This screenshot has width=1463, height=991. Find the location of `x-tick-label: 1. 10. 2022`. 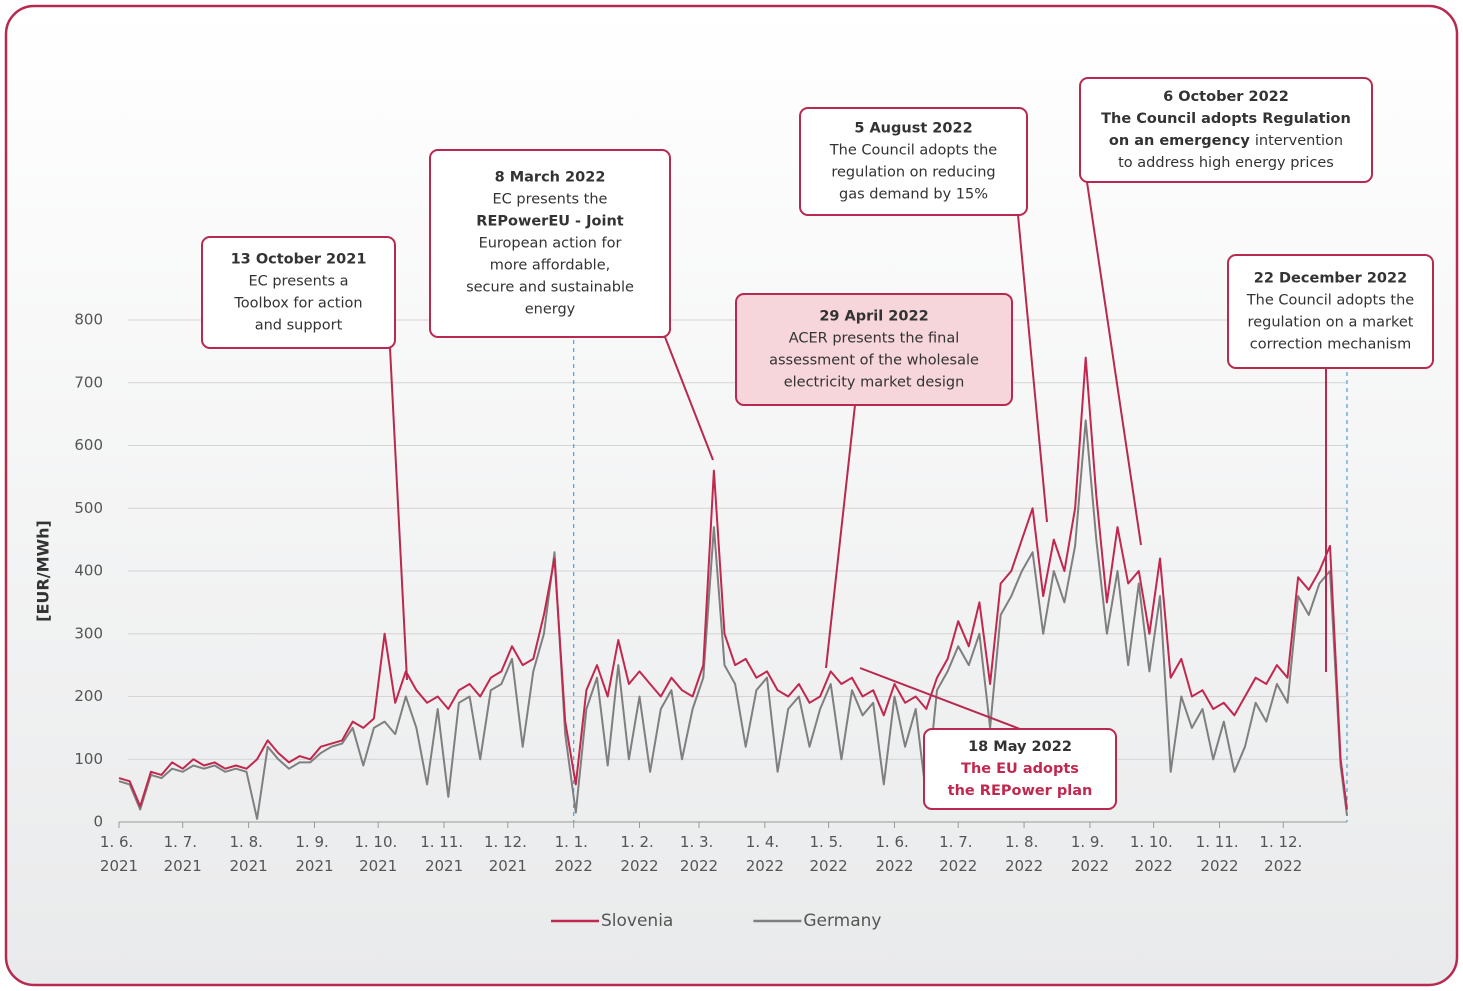

x-tick-label: 1. 10. 2022 is located at coordinates (1154, 854).